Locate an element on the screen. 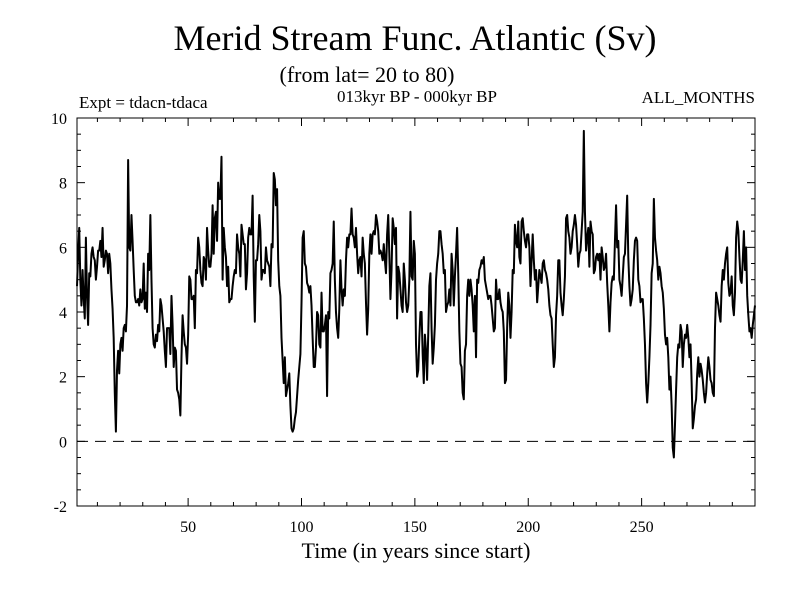  x-tick-label: 250 is located at coordinates (642, 527).